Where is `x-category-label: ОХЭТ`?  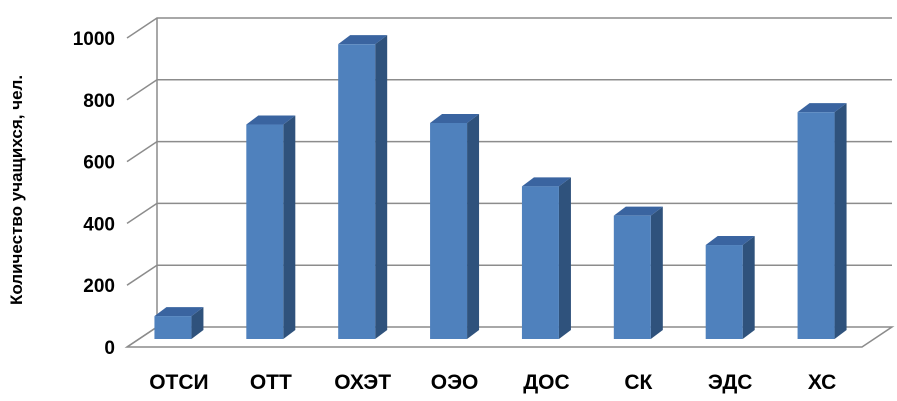
x-category-label: ОХЭТ is located at coordinates (362, 382).